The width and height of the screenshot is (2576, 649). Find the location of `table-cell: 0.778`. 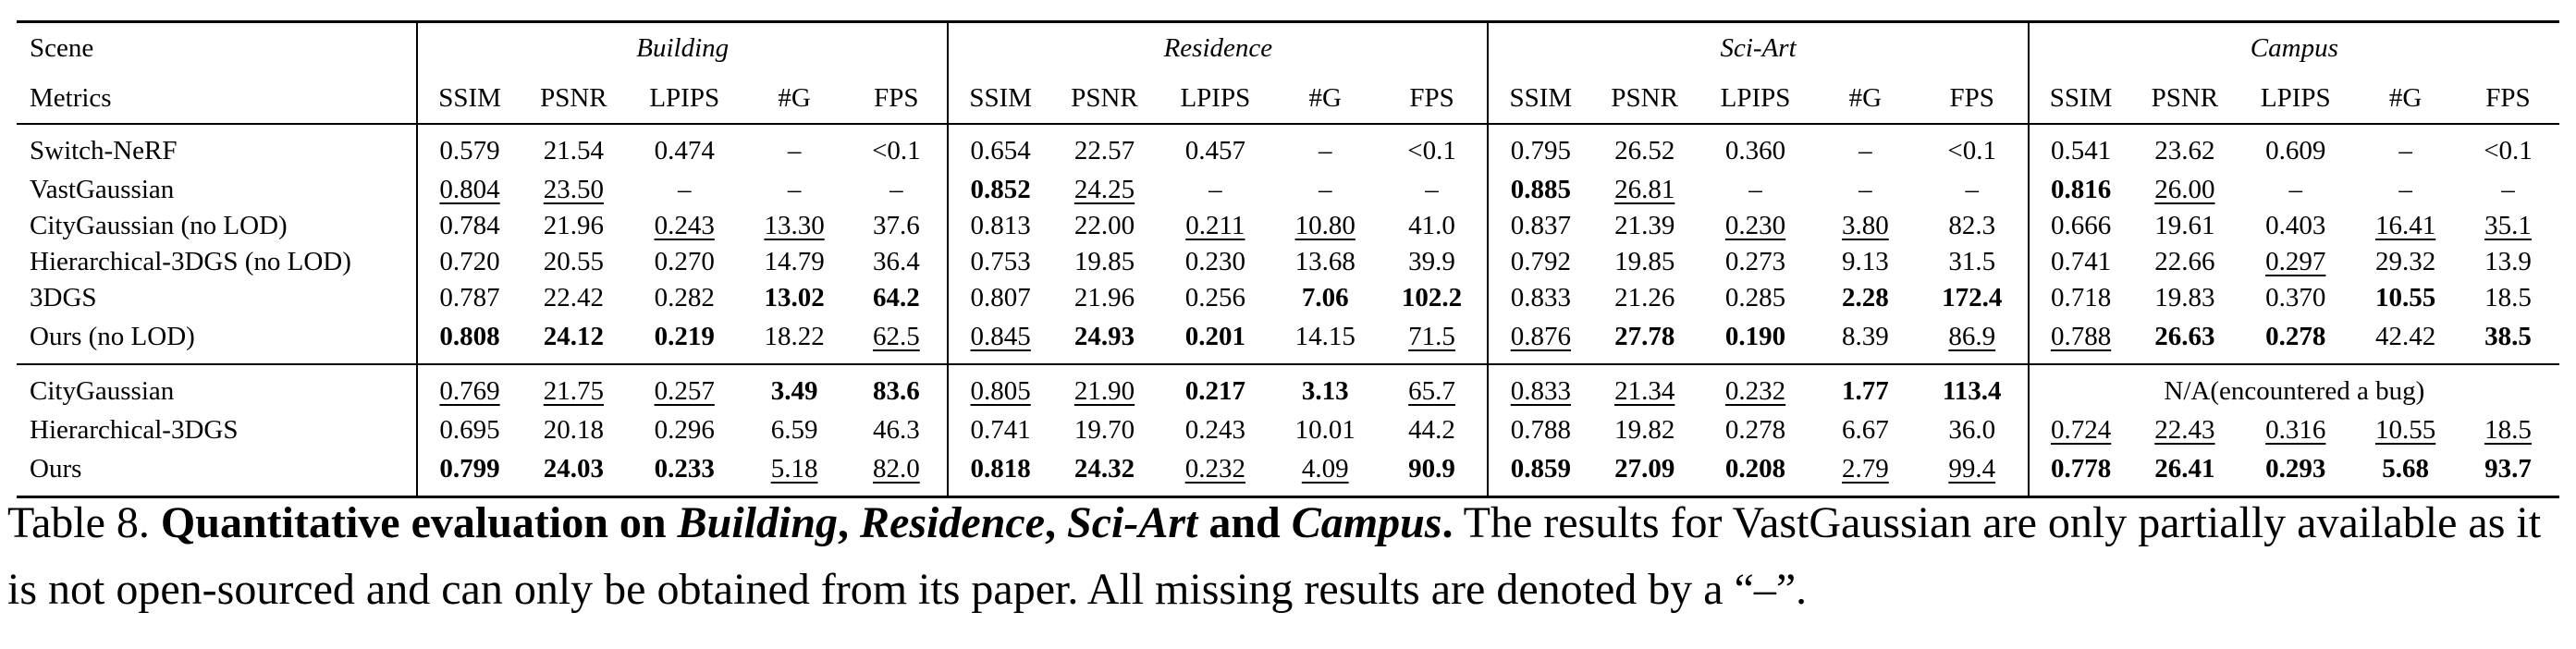

table-cell: 0.778 is located at coordinates (2080, 473).